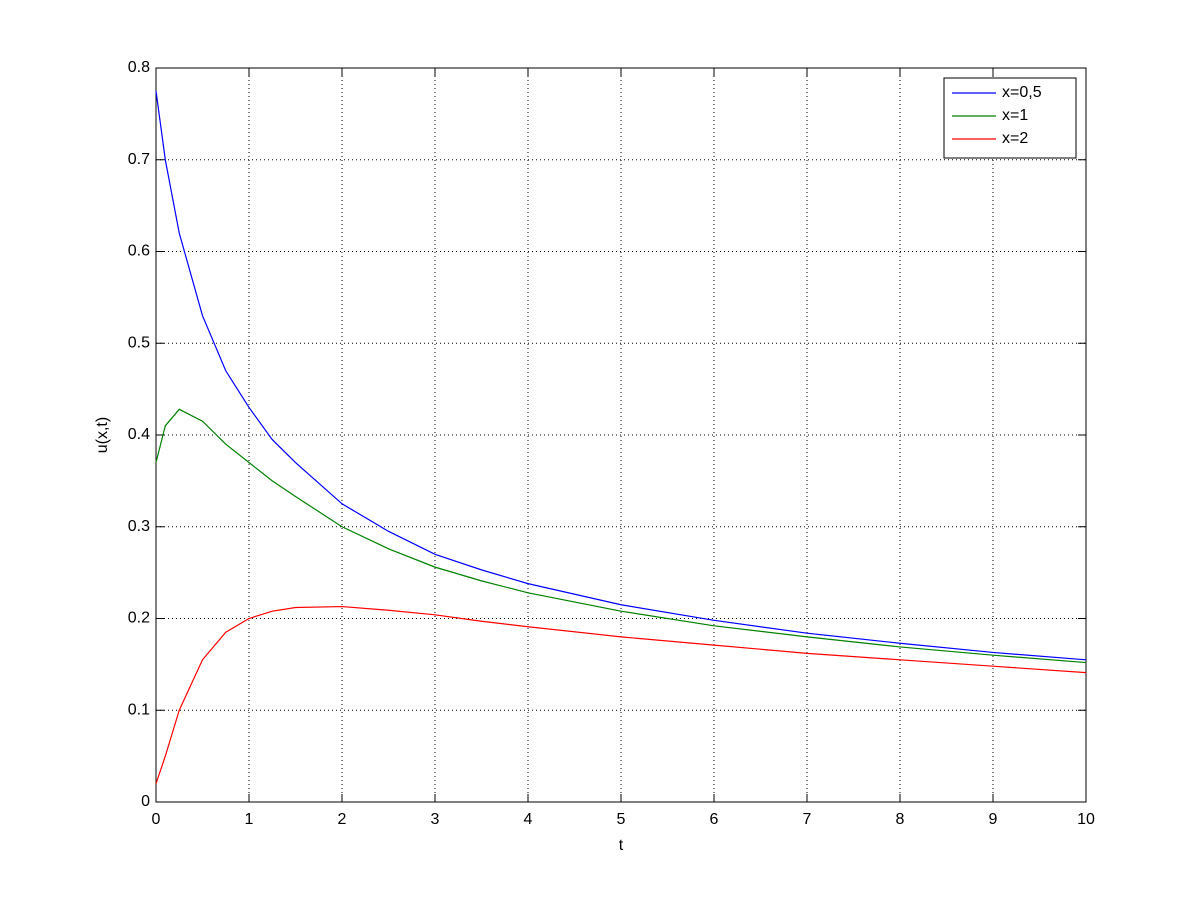 The image size is (1200, 901). What do you see at coordinates (139, 618) in the screenshot?
I see `y-tick-label: 0.2` at bounding box center [139, 618].